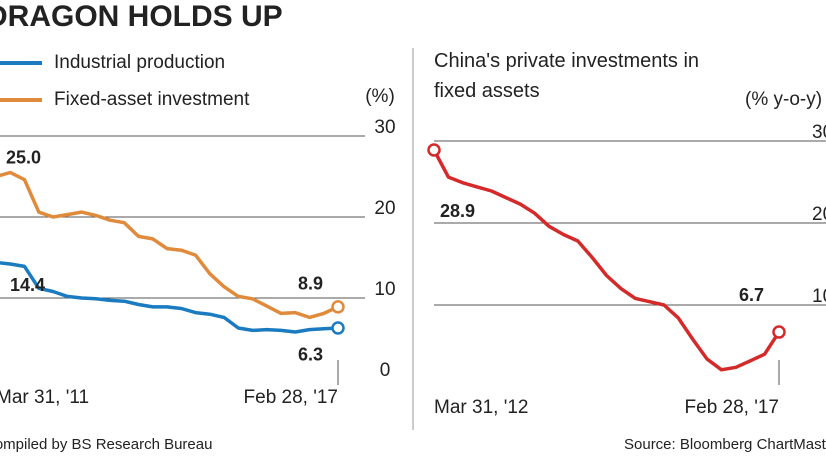 The height and width of the screenshot is (465, 826). I want to click on value-label: 28.9, so click(457, 211).